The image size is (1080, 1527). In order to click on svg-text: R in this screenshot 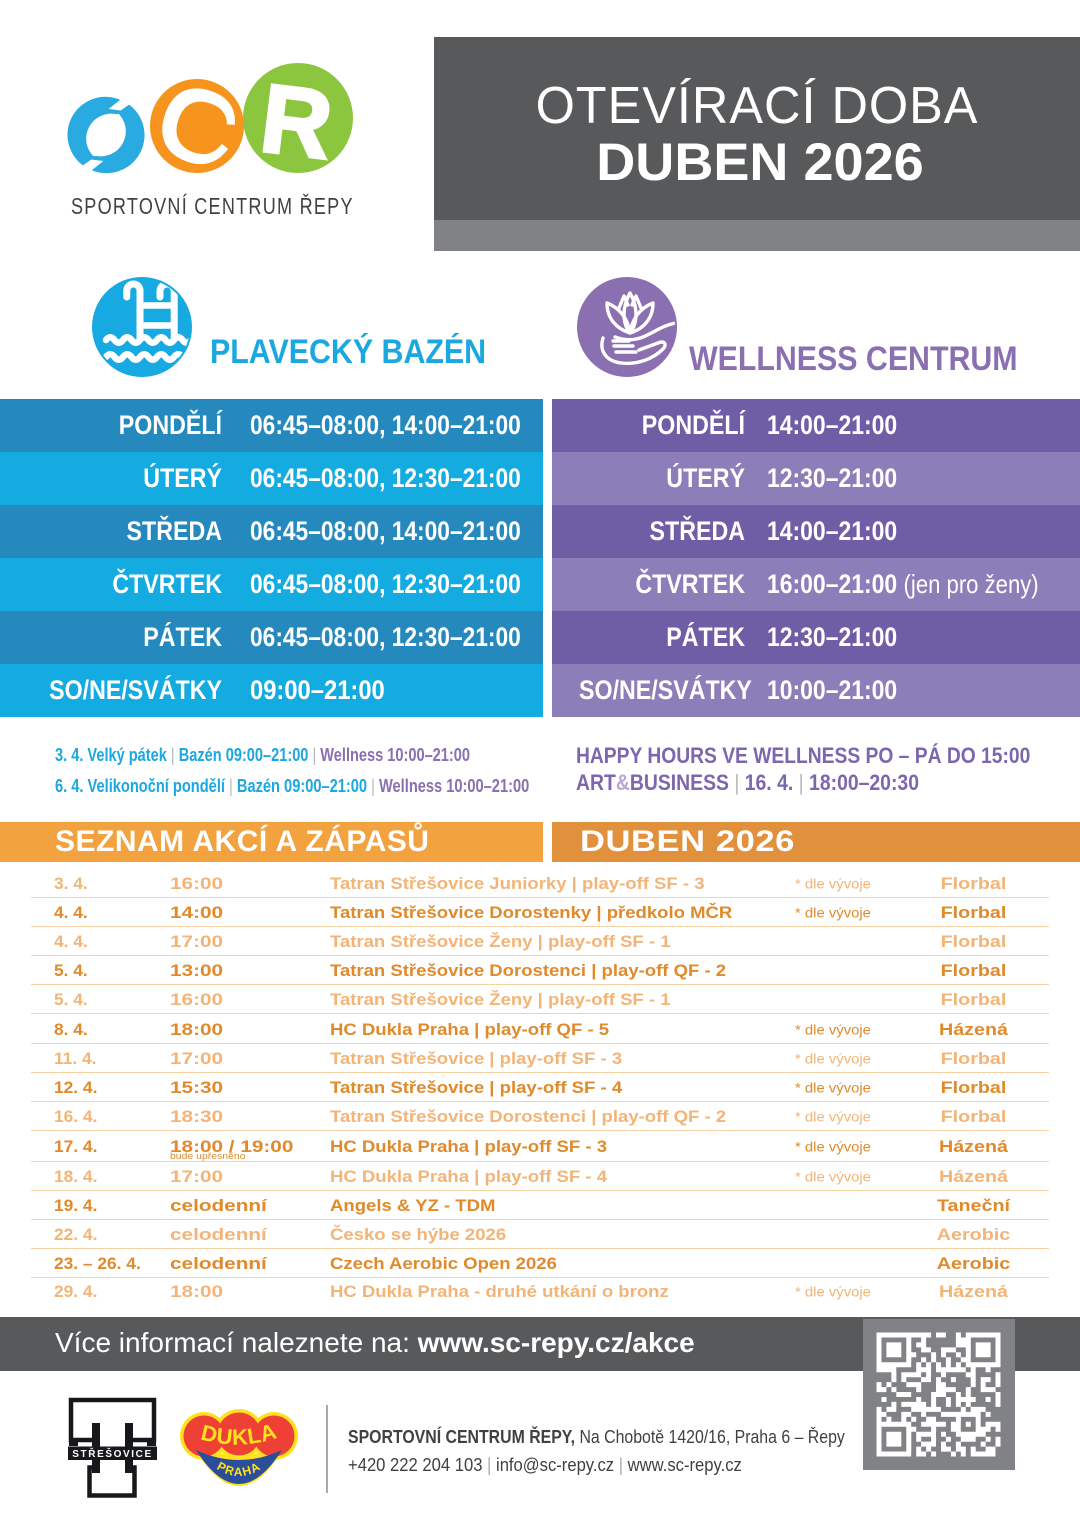, I will do `click(296, 121)`.